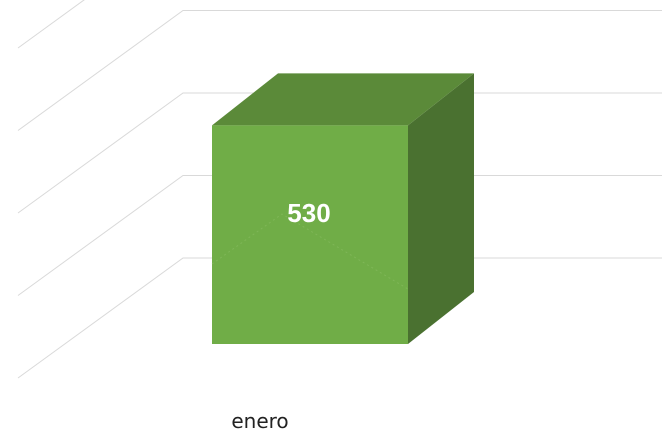 This screenshot has width=662, height=435. Describe the element at coordinates (310, 251) in the screenshot. I see `bar-inner-edge` at that location.